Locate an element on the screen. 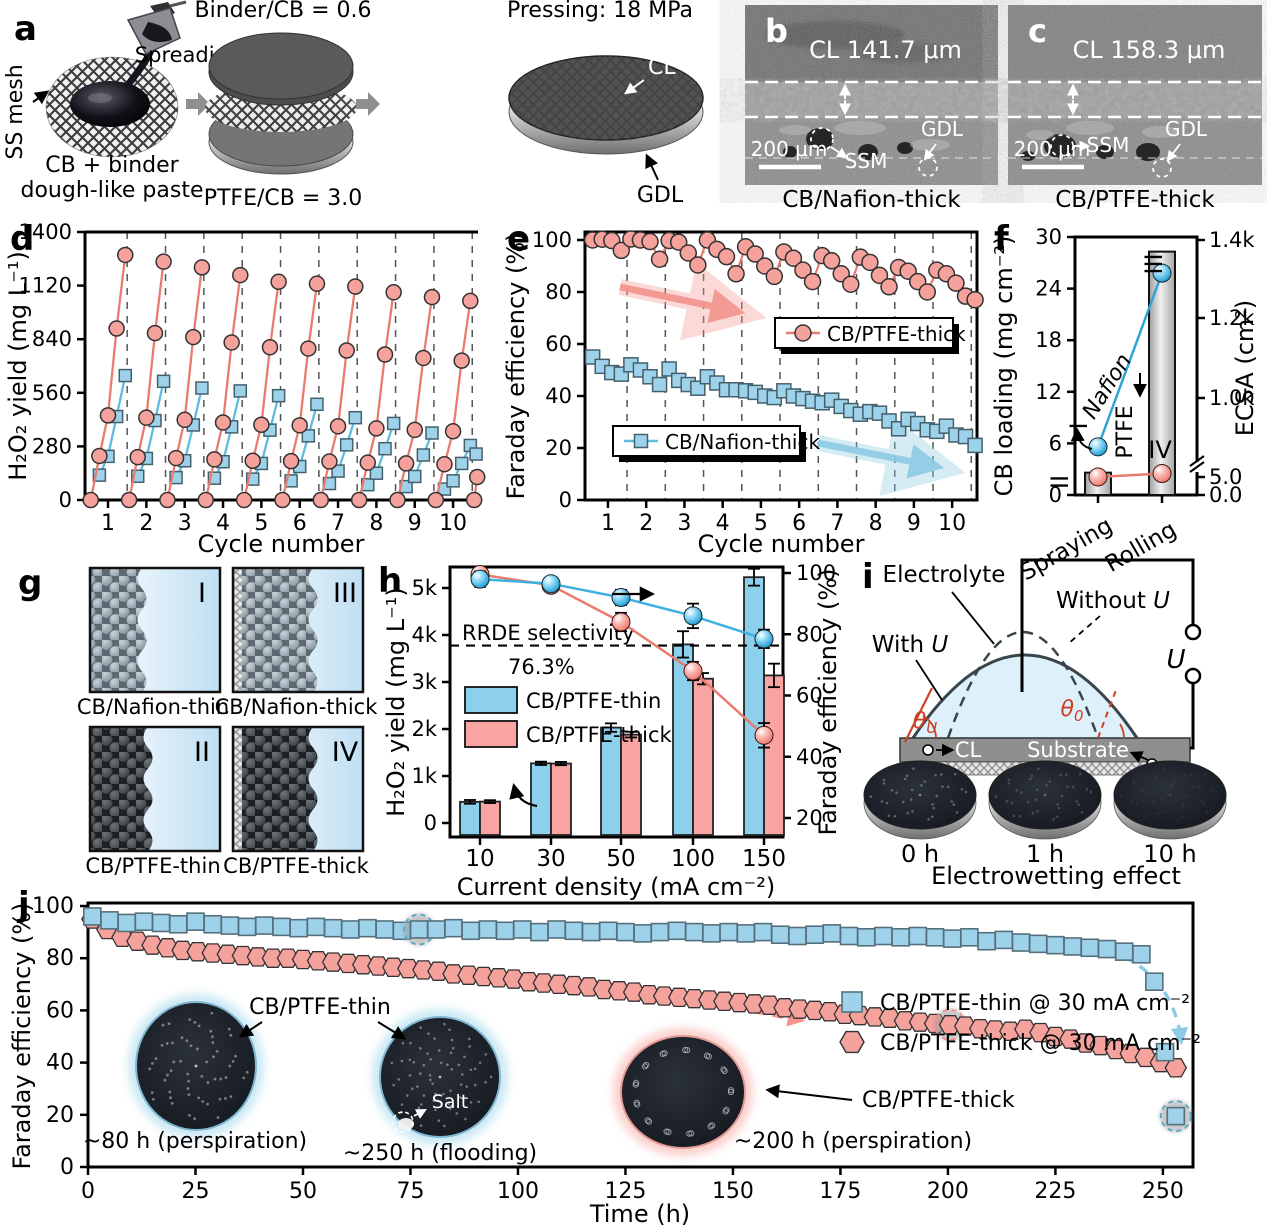  y-tick-label: 2k is located at coordinates (424, 729).